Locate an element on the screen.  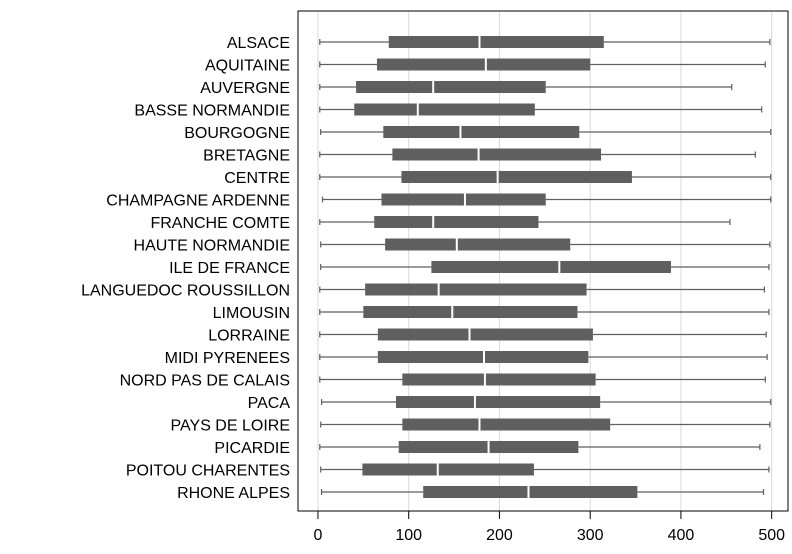
box-limousin is located at coordinates (544, 312).